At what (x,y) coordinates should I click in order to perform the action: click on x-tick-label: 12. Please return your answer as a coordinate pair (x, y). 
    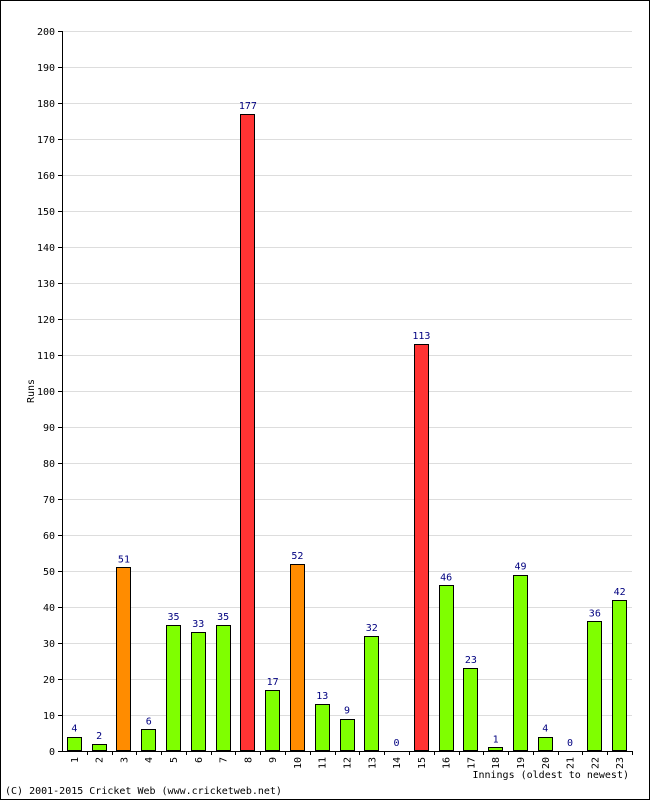
    Looking at the image, I should click on (348, 763).